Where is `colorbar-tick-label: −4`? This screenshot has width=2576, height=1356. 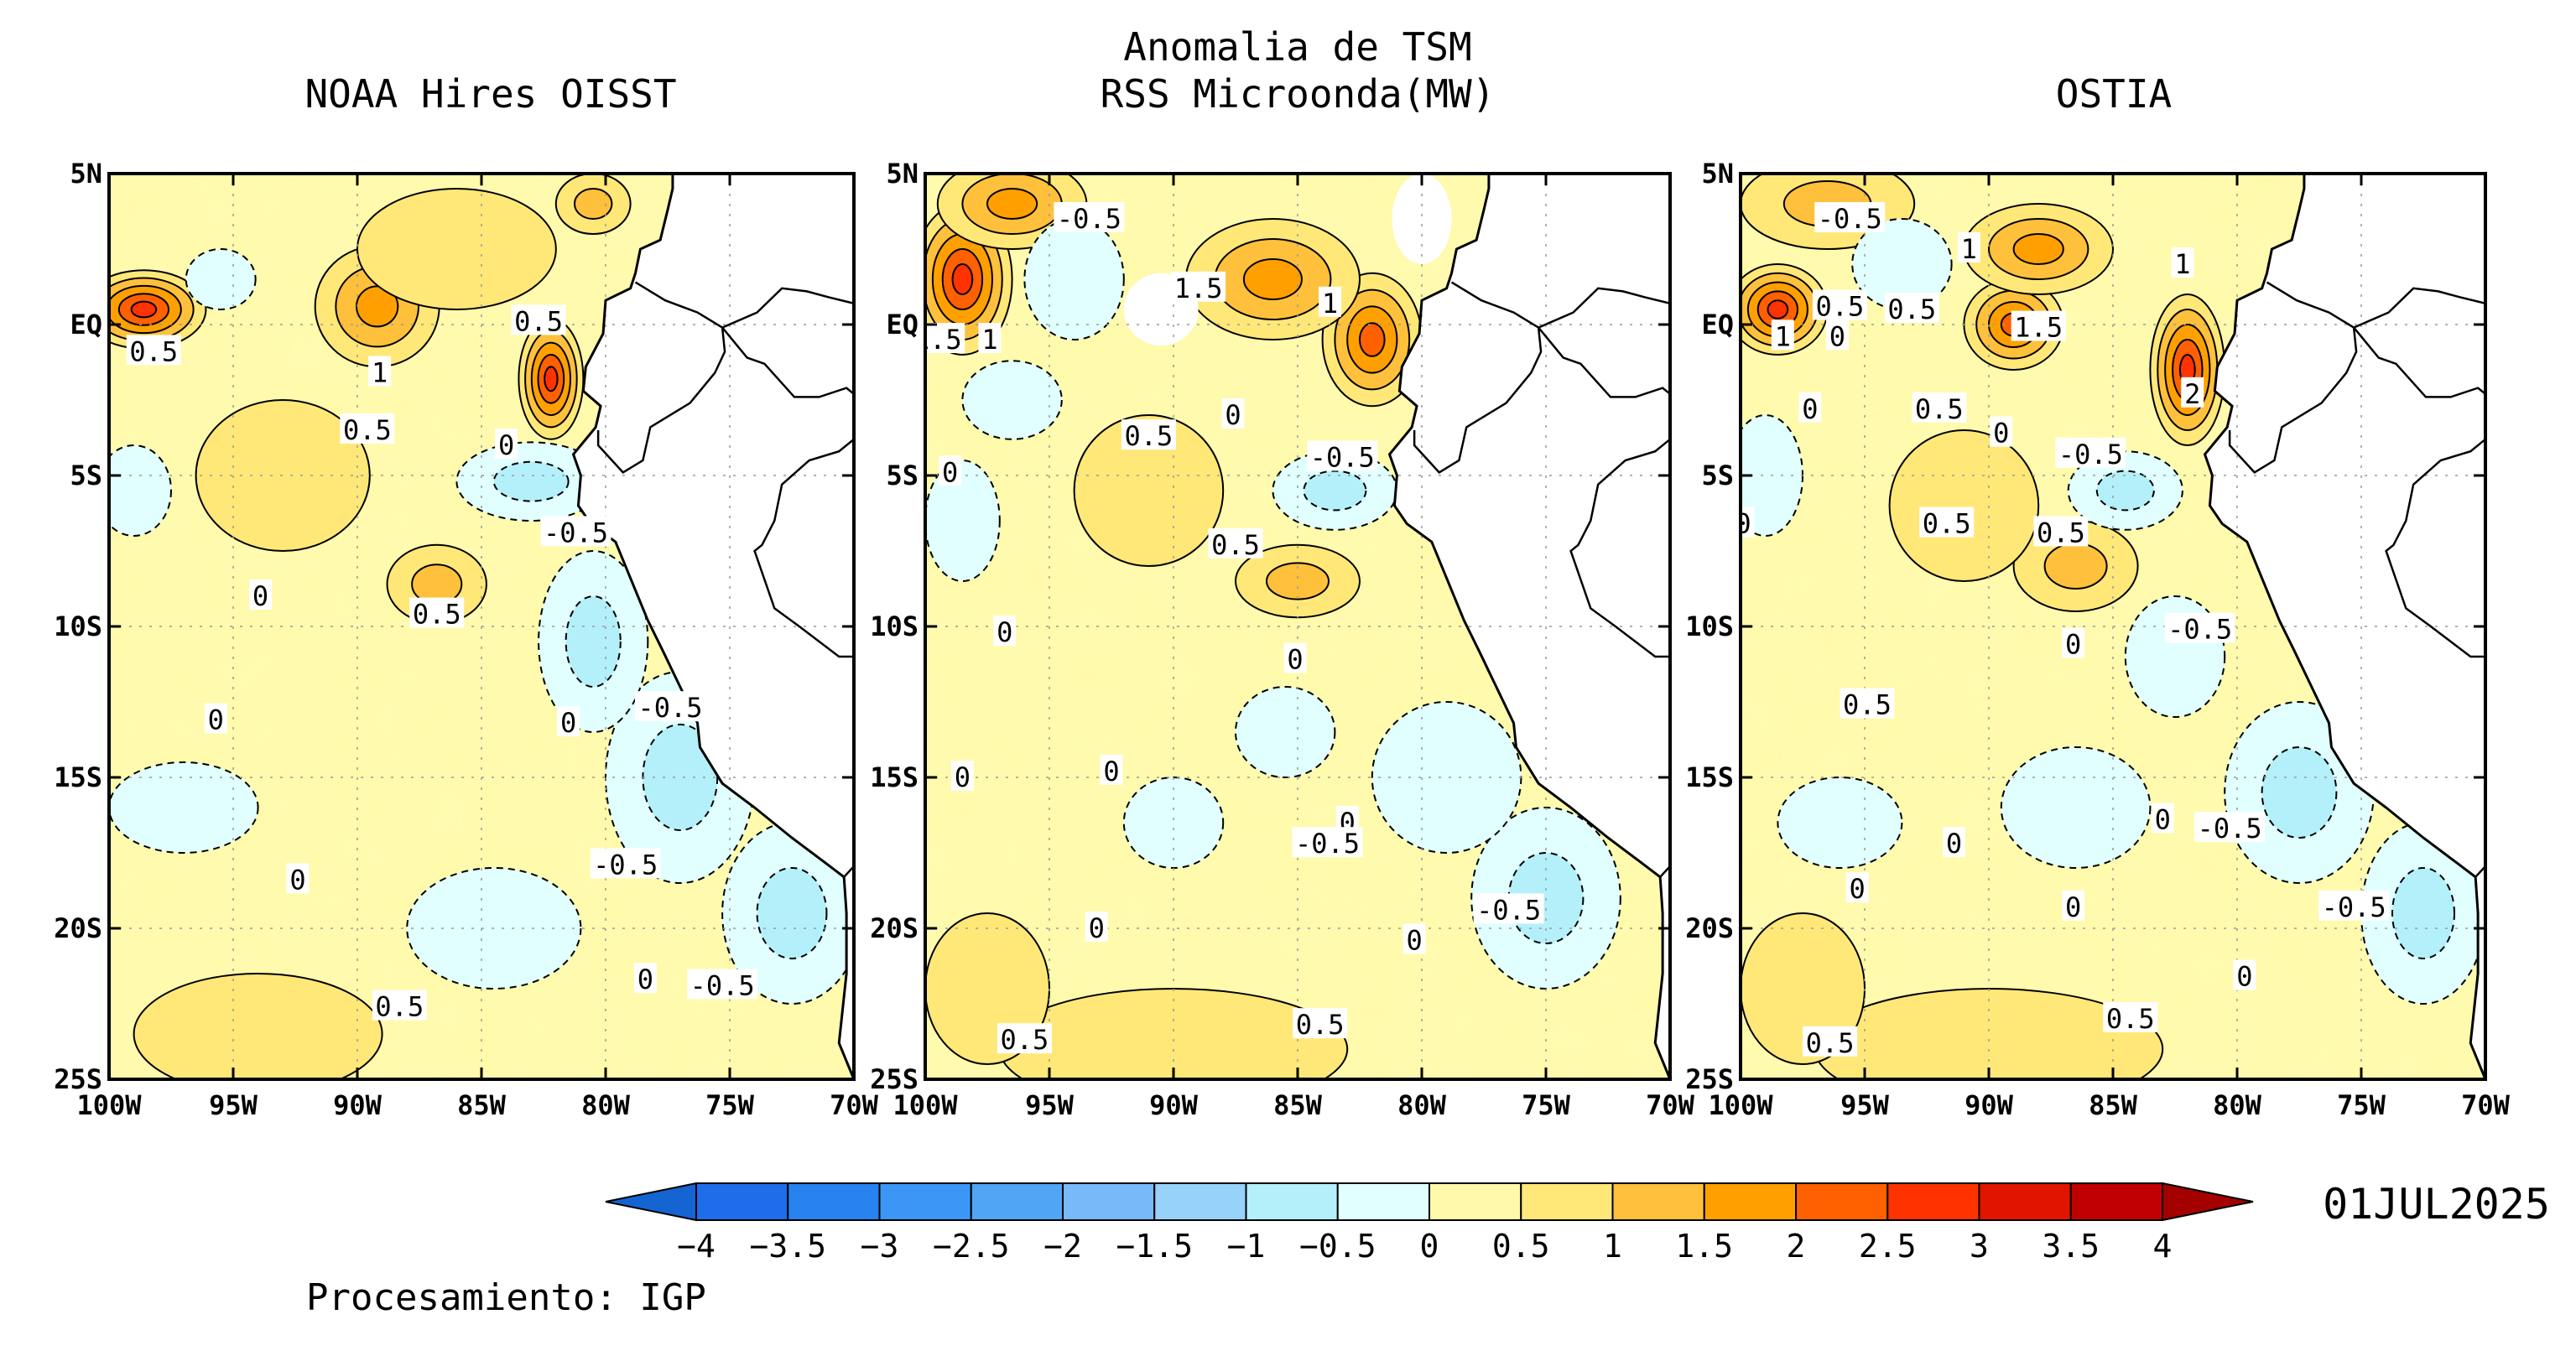 colorbar-tick-label: −4 is located at coordinates (696, 1246).